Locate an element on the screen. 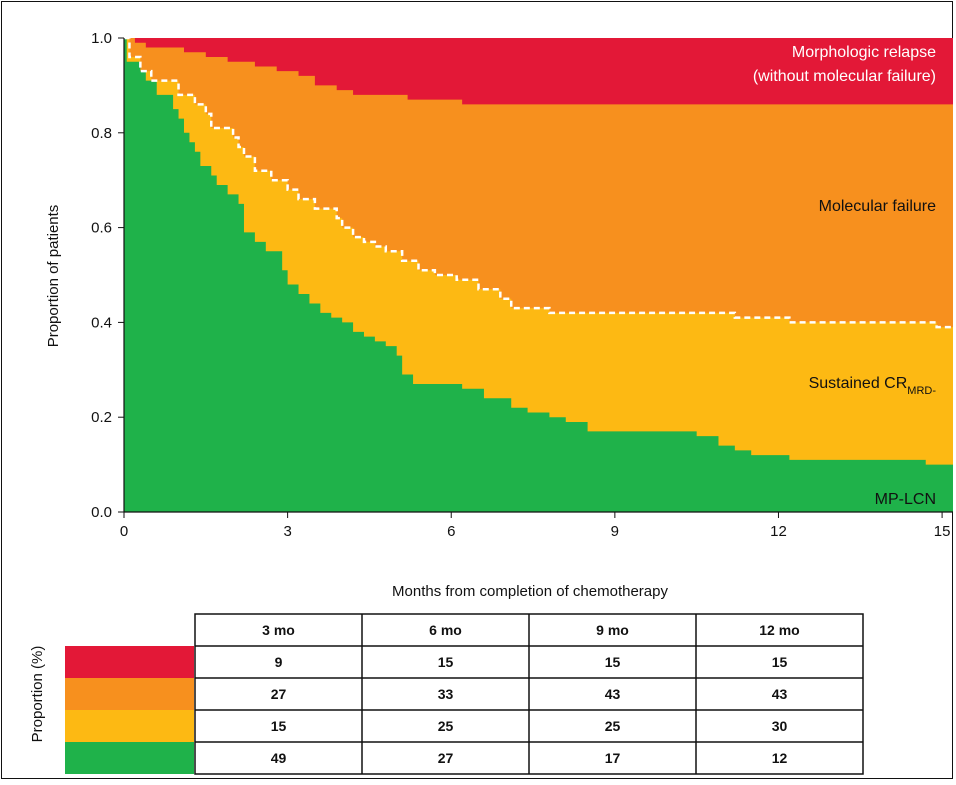 The width and height of the screenshot is (956, 785). table-cell: 9 is located at coordinates (279, 662).